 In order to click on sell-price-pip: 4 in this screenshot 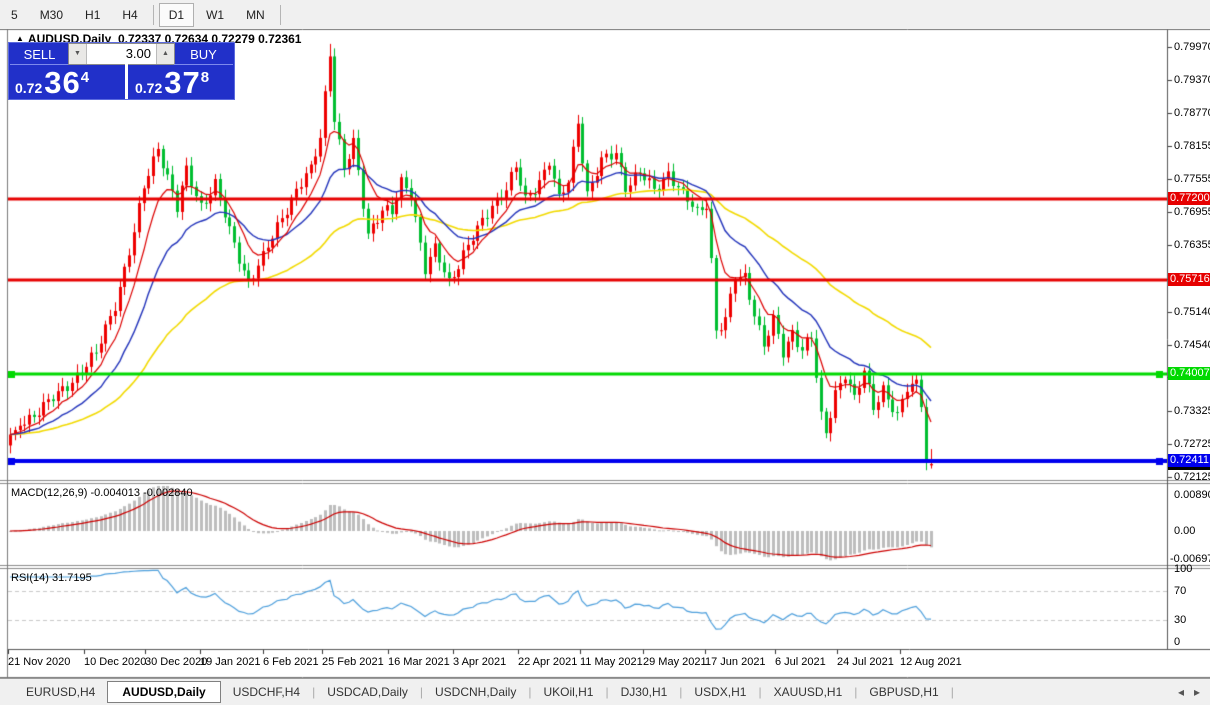, I will do `click(85, 77)`.